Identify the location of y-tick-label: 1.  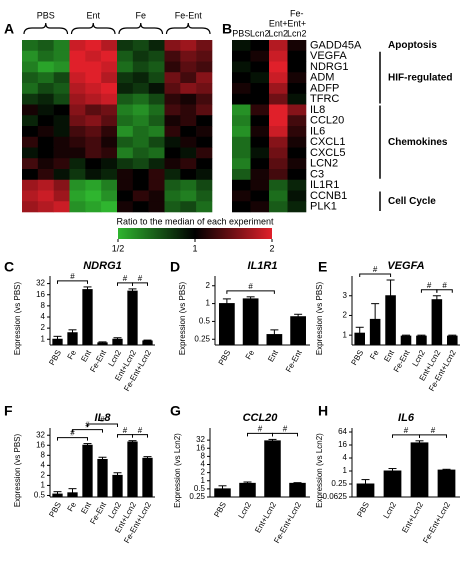
(43, 338).